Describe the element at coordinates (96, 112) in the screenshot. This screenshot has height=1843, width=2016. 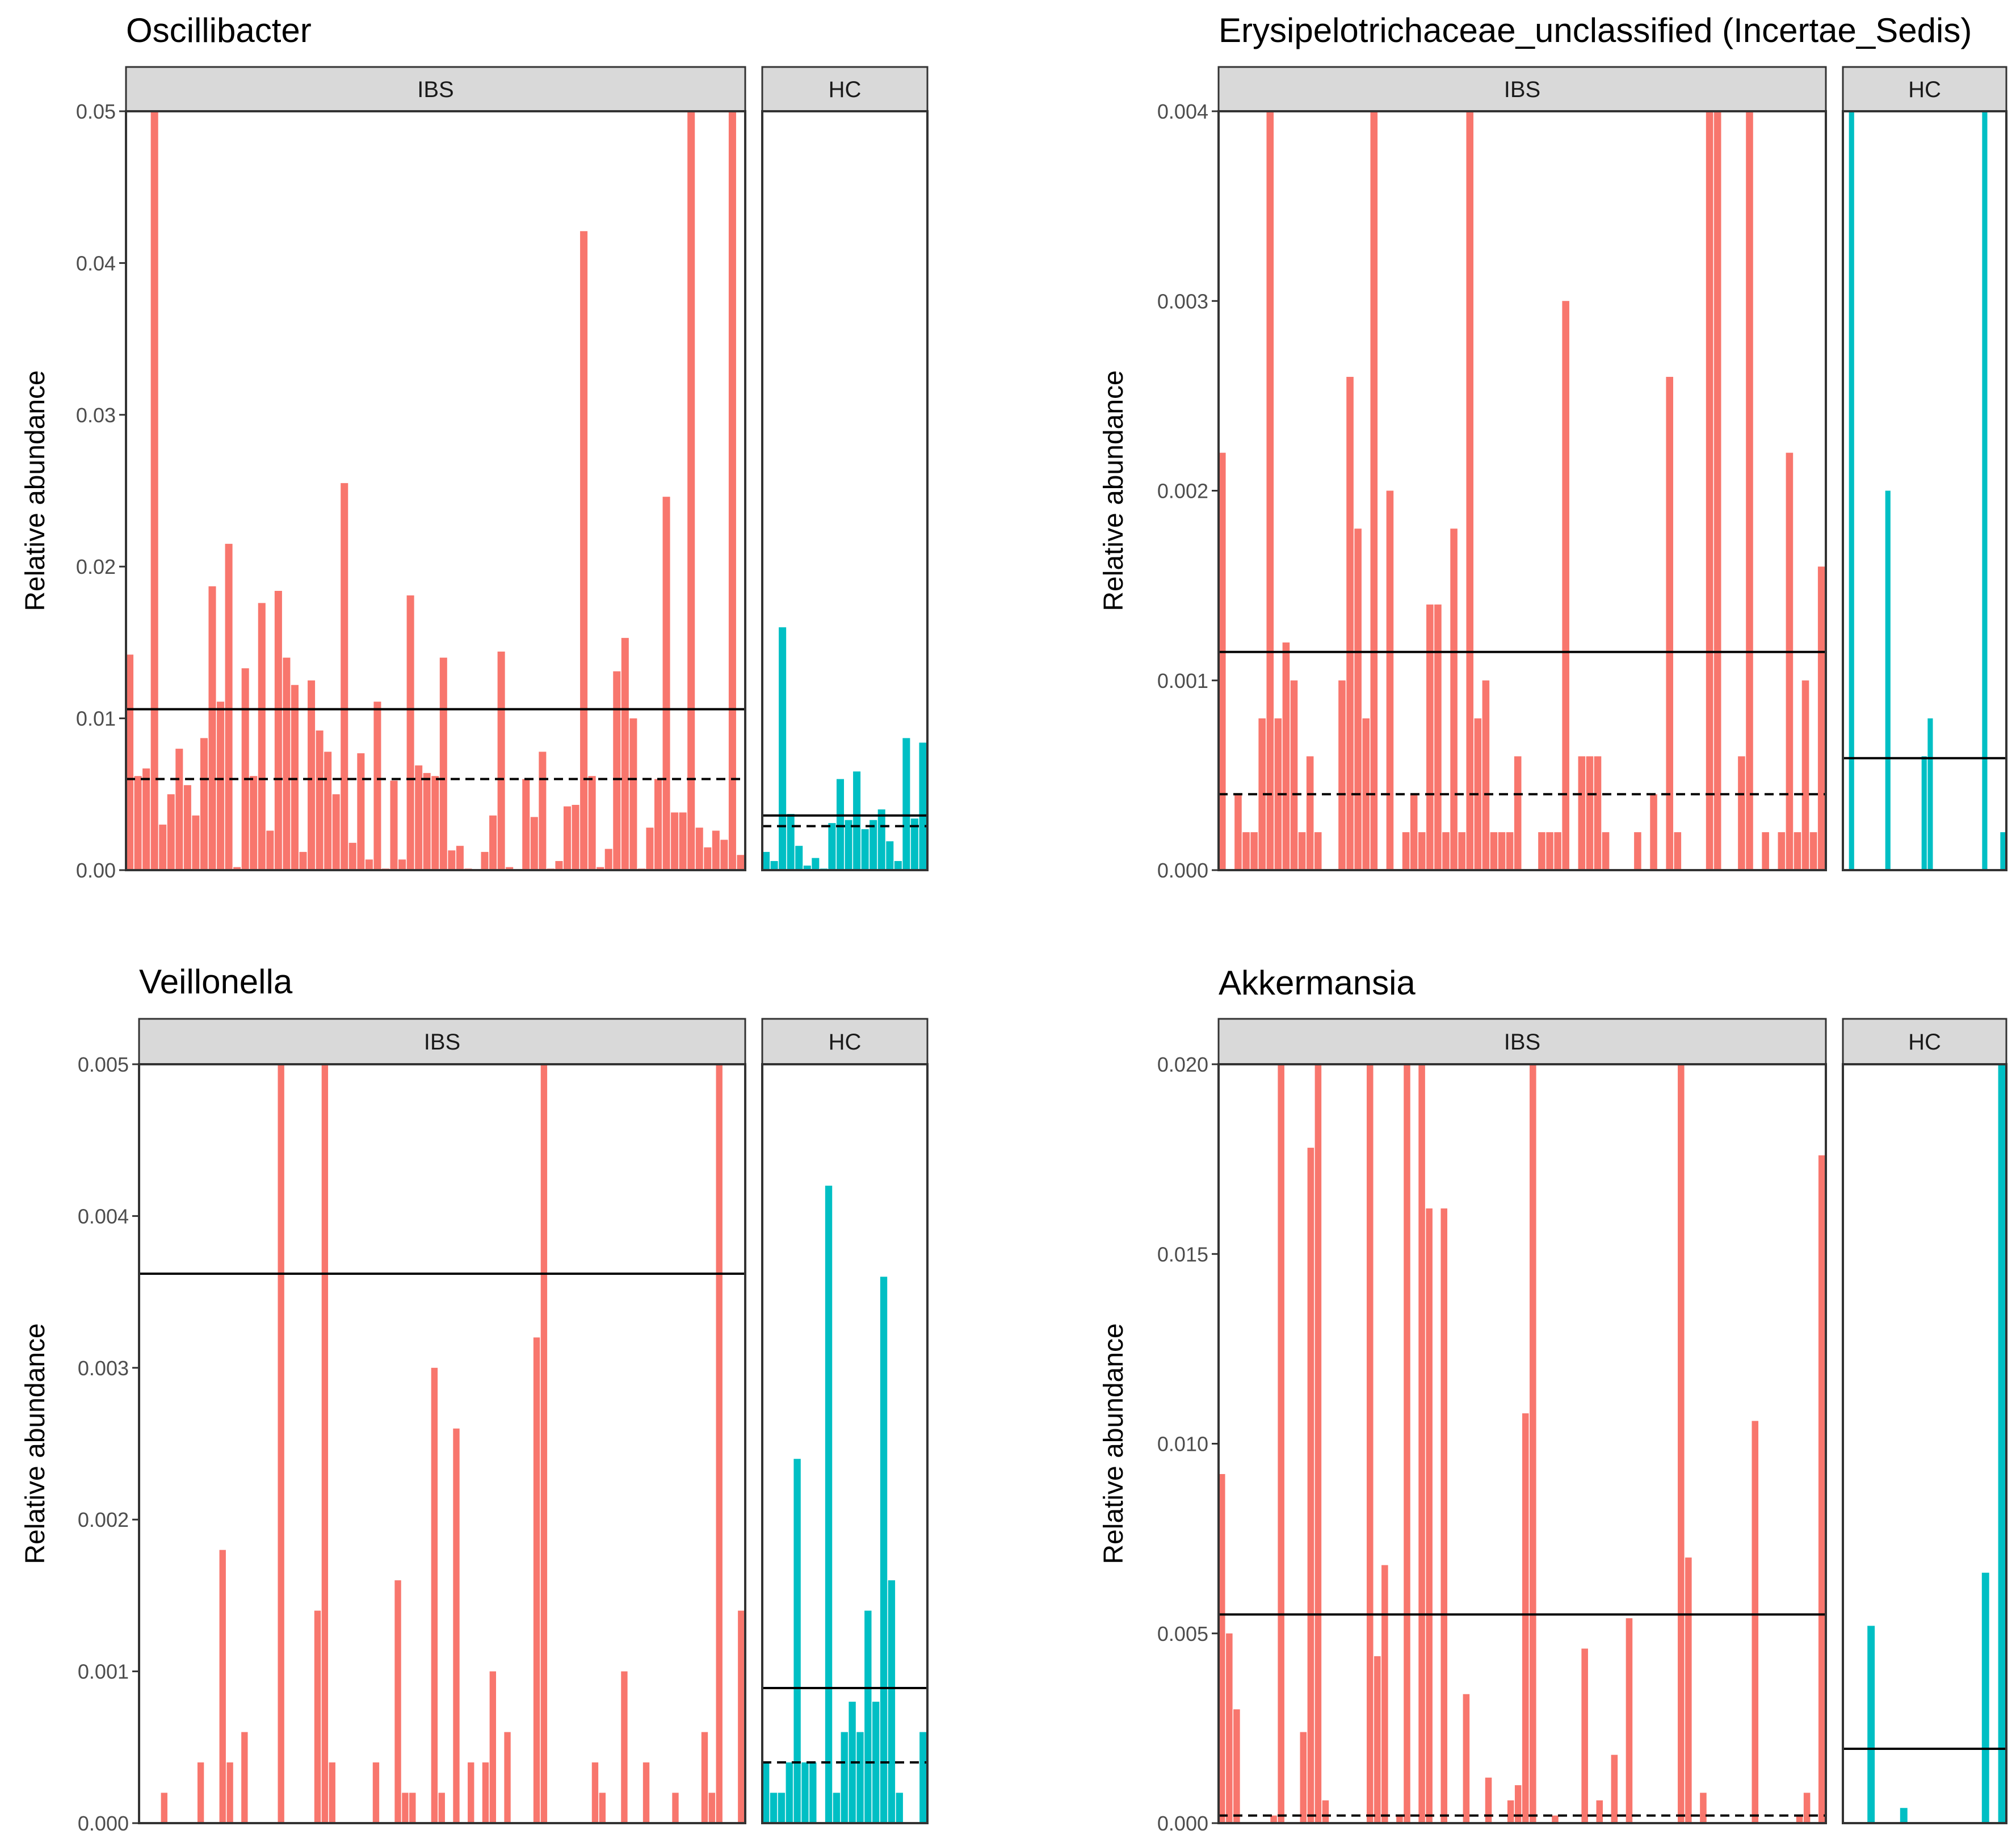
I see `y-tick-label: 0.05` at that location.